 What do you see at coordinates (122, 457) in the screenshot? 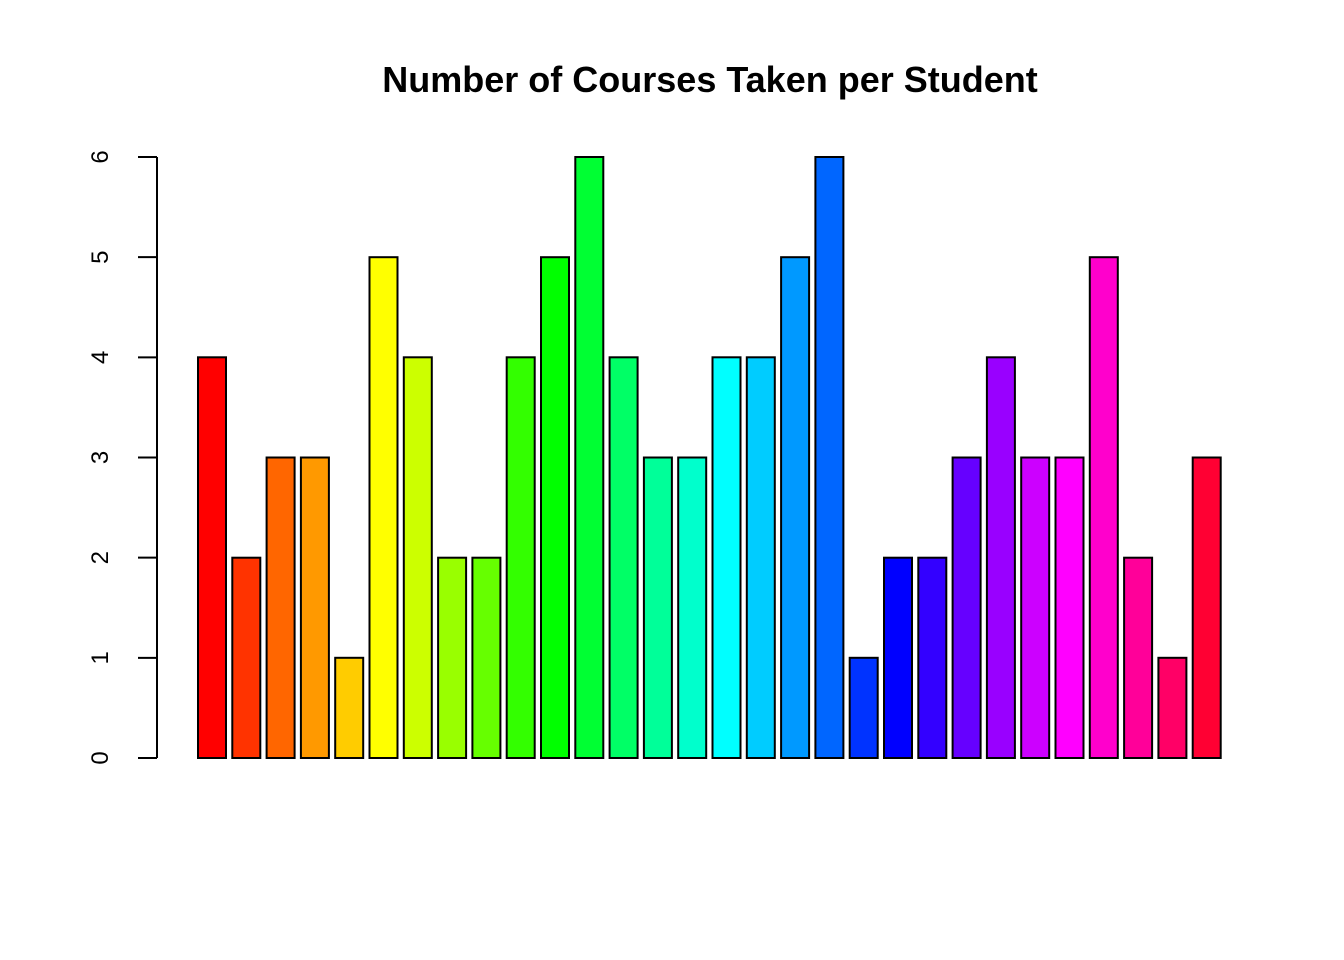
I see `y-axis: 0 1 2 3 4 5 6` at bounding box center [122, 457].